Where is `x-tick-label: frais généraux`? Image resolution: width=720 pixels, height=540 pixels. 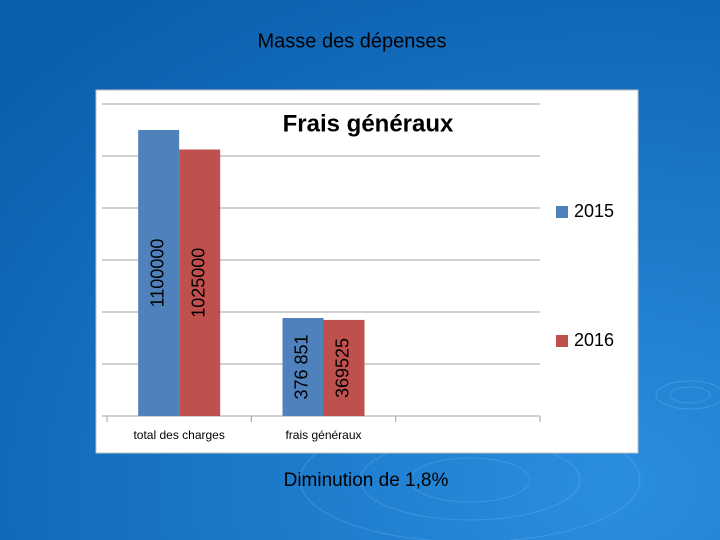 x-tick-label: frais généraux is located at coordinates (323, 435).